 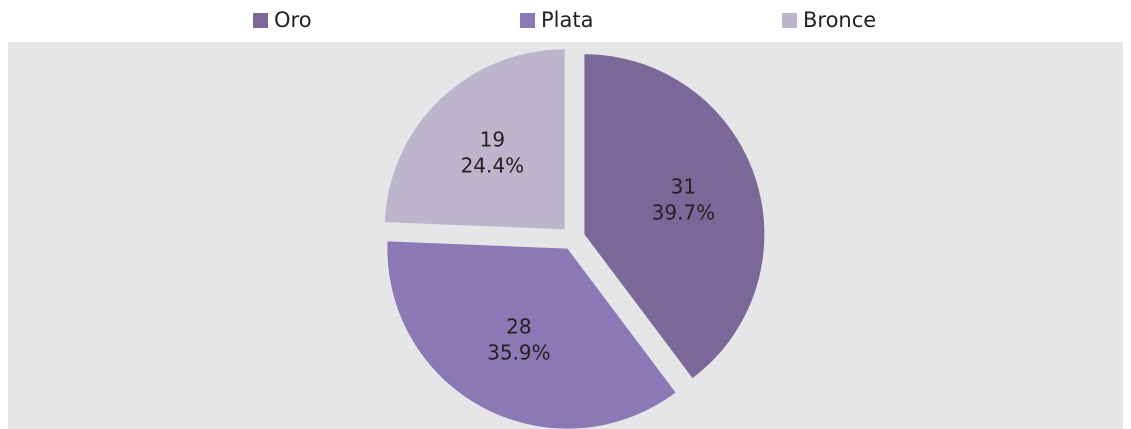 I want to click on slice-value-label: 31, so click(x=683, y=187).